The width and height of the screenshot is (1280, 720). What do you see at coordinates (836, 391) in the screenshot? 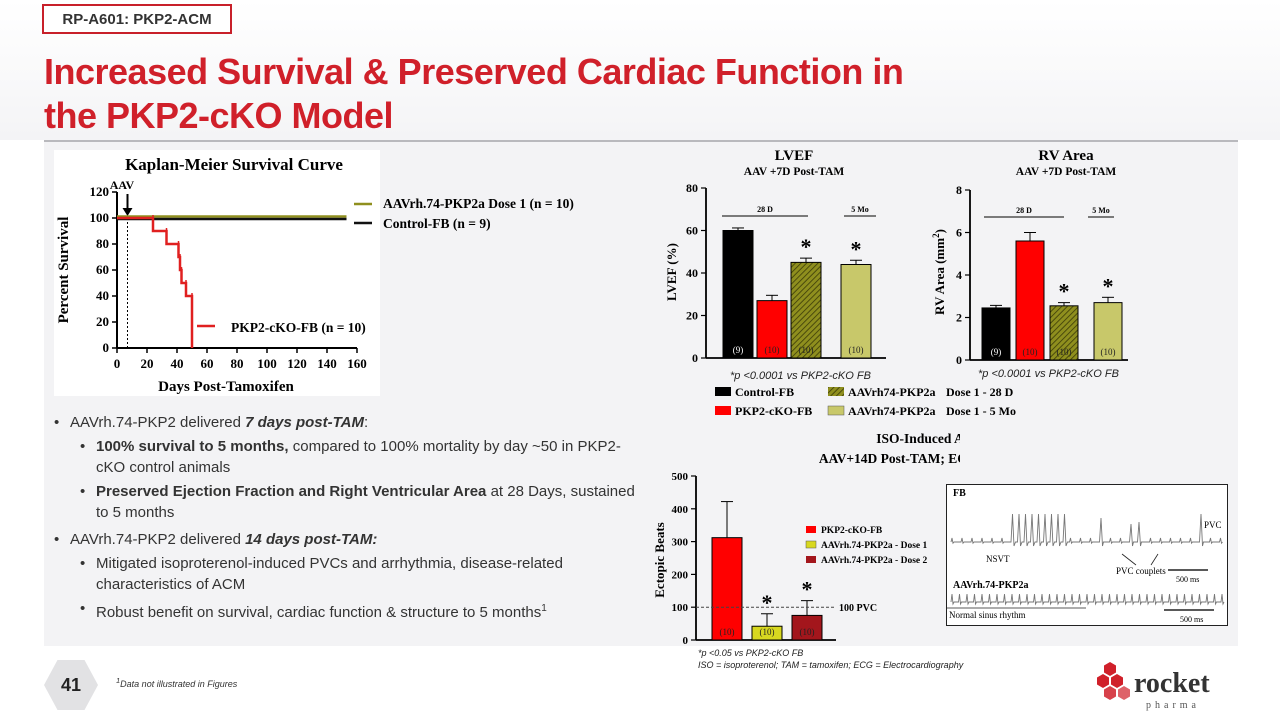
I see `legend-swatch-28d` at bounding box center [836, 391].